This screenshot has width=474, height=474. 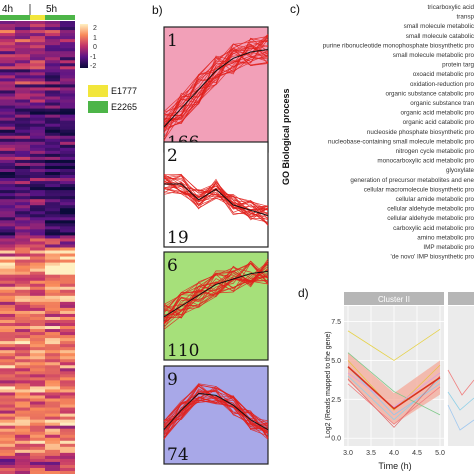 What do you see at coordinates (93, 57) in the screenshot?
I see `colorbar-tick: -1` at bounding box center [93, 57].